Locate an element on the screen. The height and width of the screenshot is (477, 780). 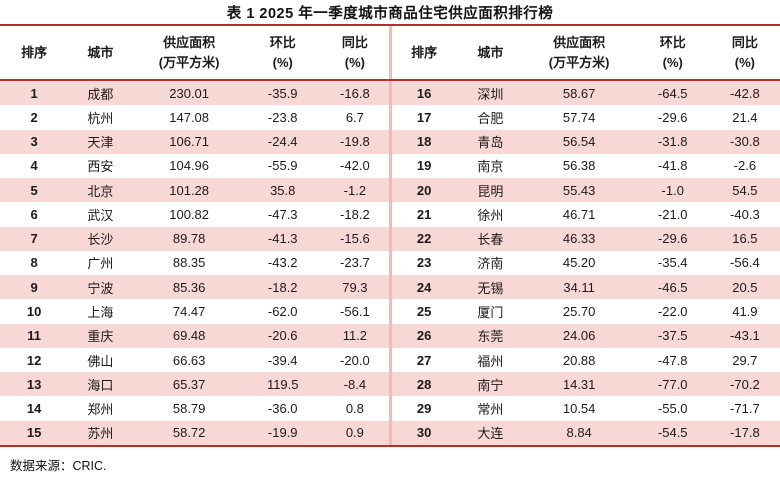
yoy-cell: -70.2 is located at coordinates (745, 384).